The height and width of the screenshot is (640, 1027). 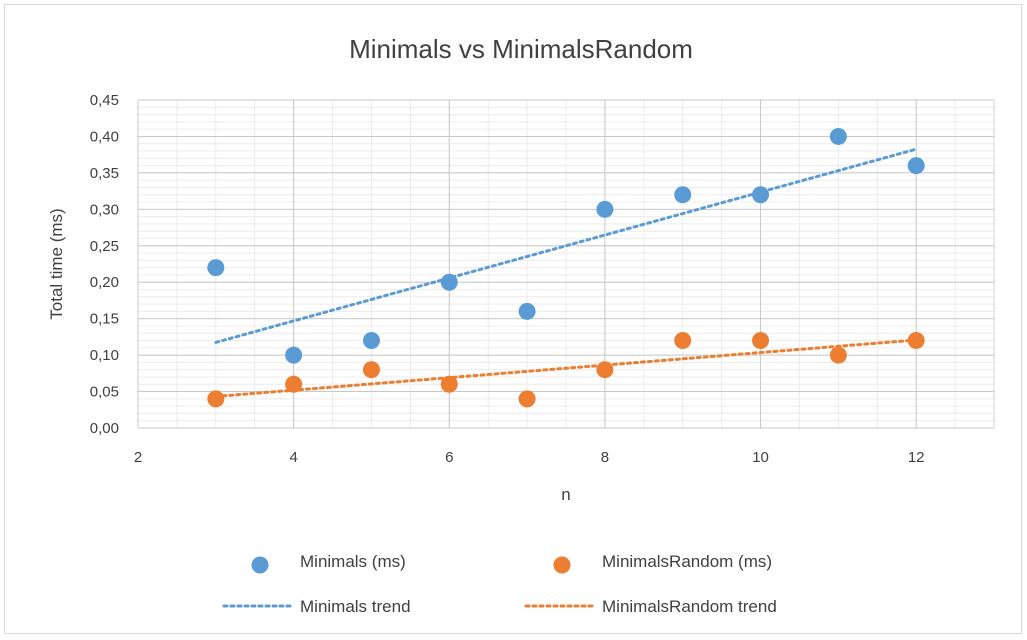 I want to click on trendline, so click(x=566, y=368).